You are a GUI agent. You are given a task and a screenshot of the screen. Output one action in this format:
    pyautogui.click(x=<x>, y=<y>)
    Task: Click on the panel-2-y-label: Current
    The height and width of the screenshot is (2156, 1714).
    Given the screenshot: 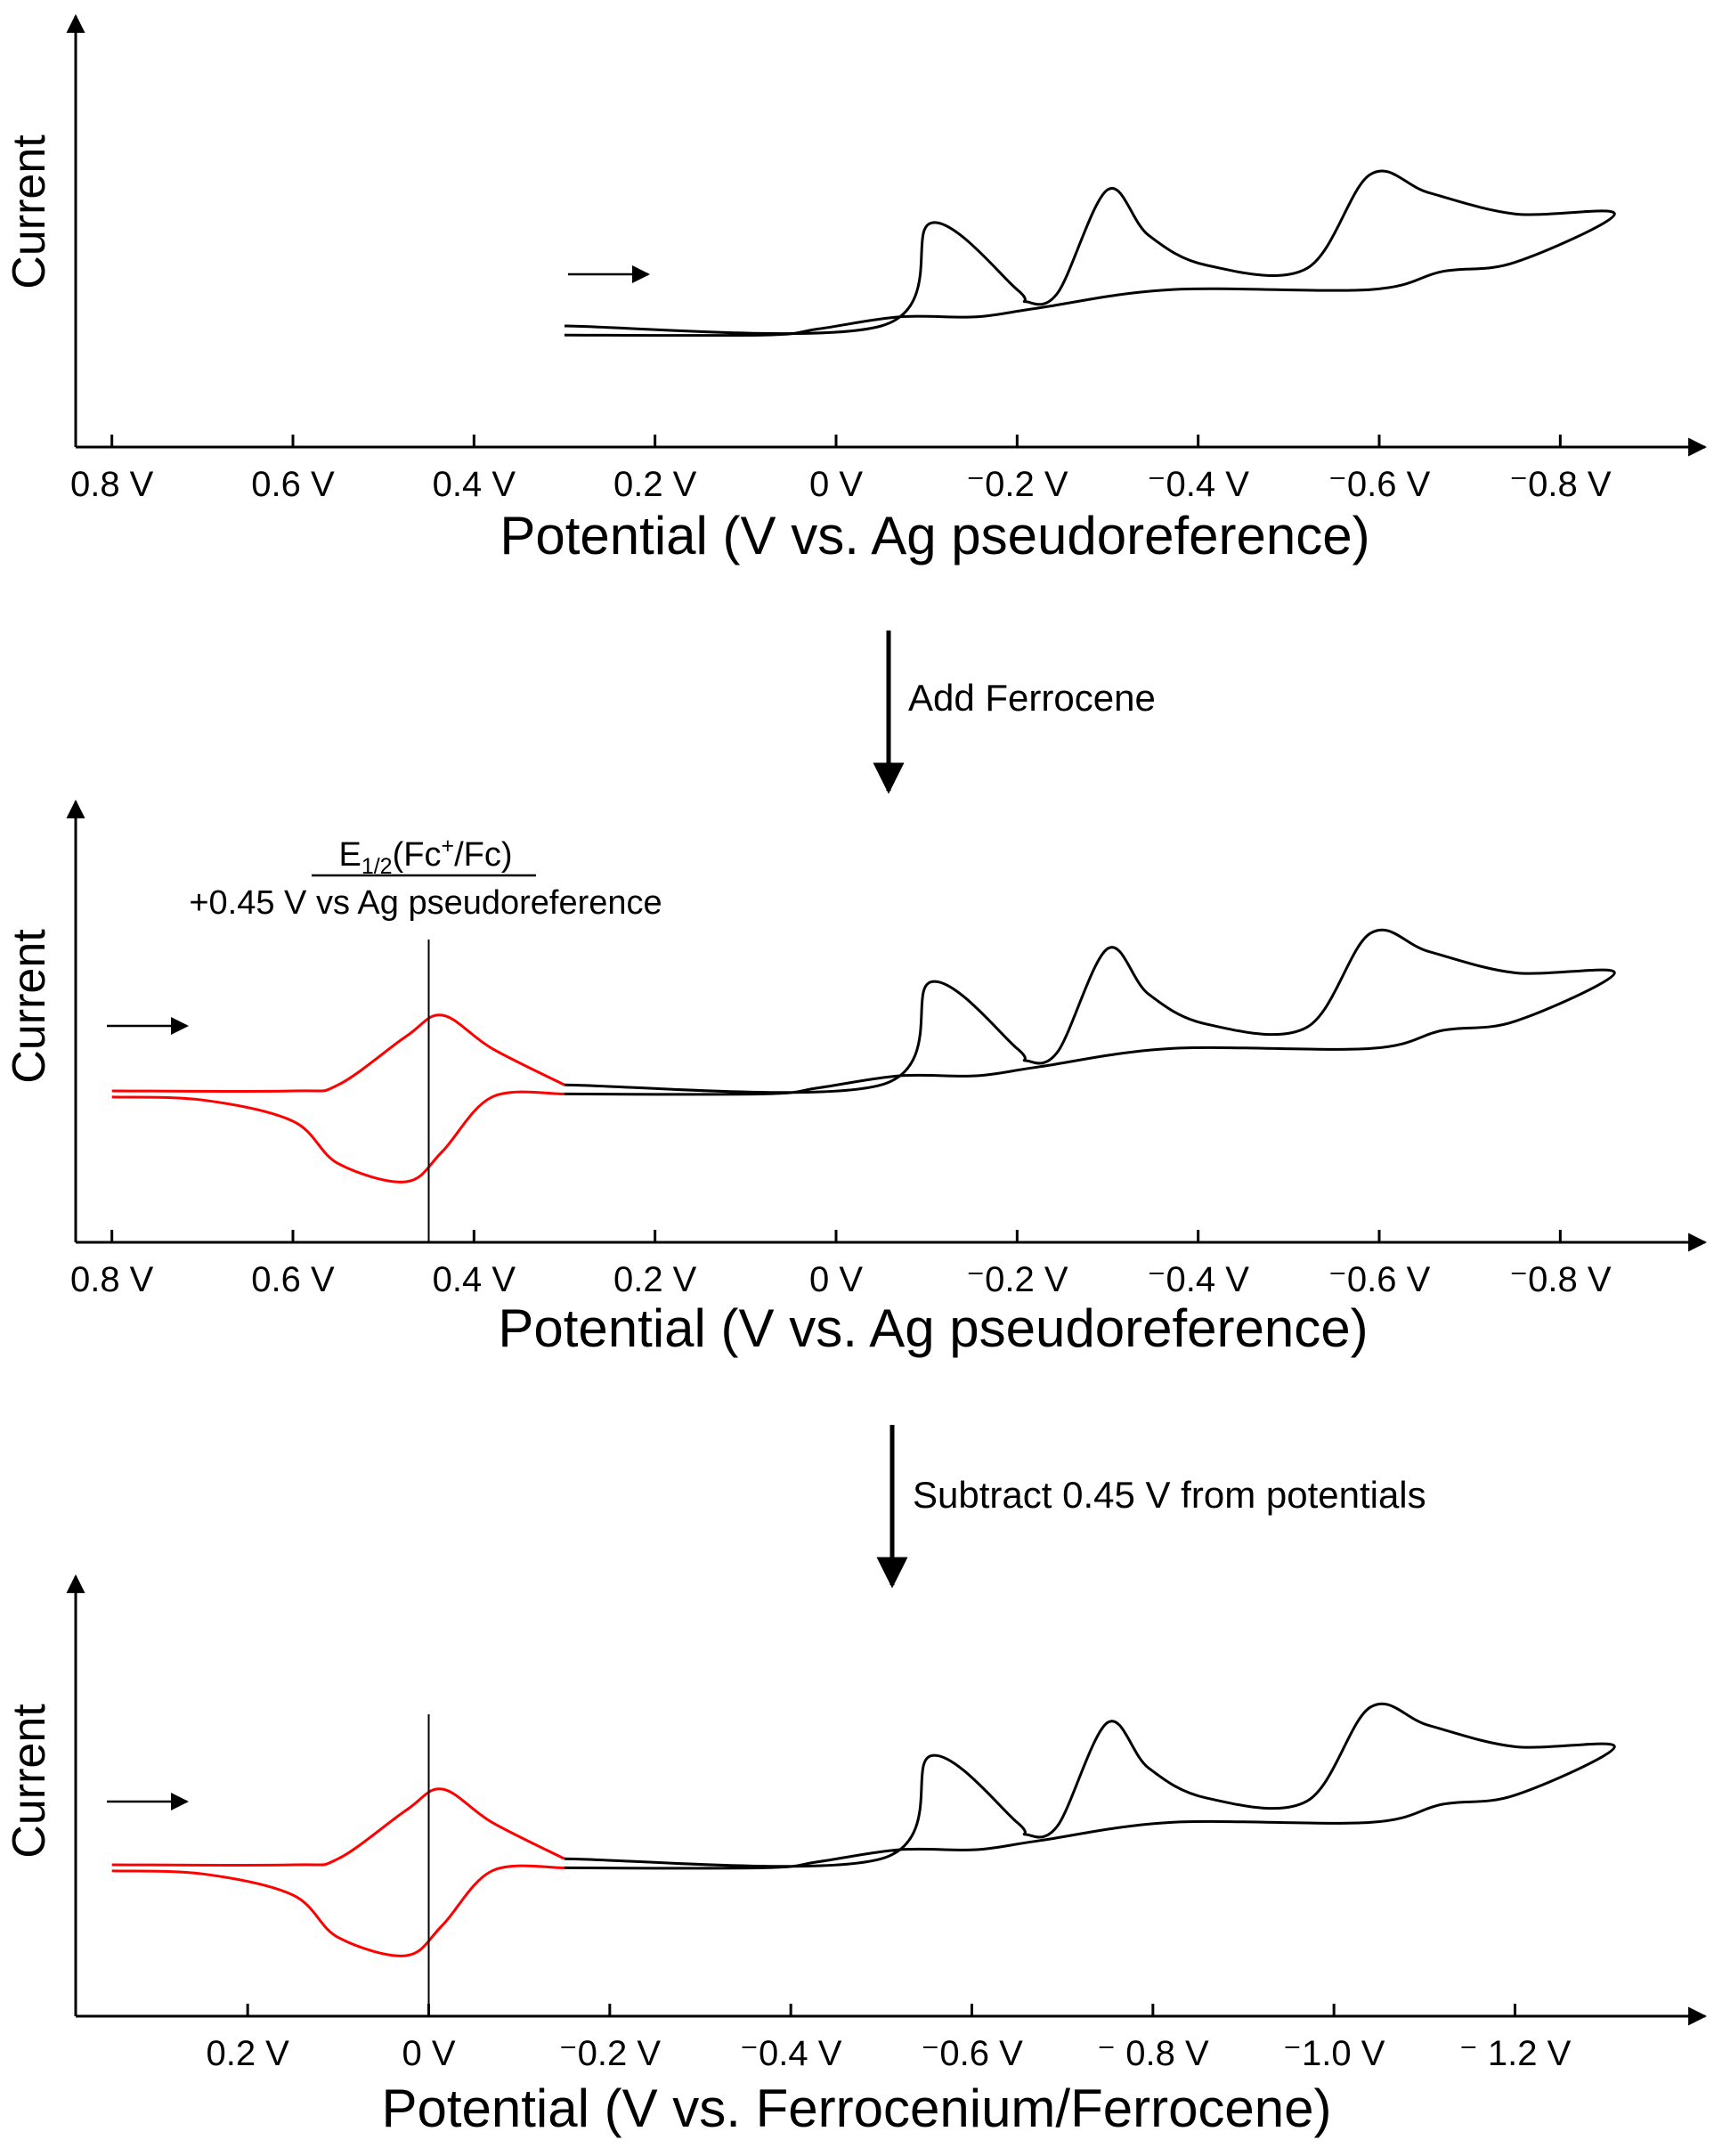 What is the action you would take?
    pyautogui.click(x=29, y=1006)
    